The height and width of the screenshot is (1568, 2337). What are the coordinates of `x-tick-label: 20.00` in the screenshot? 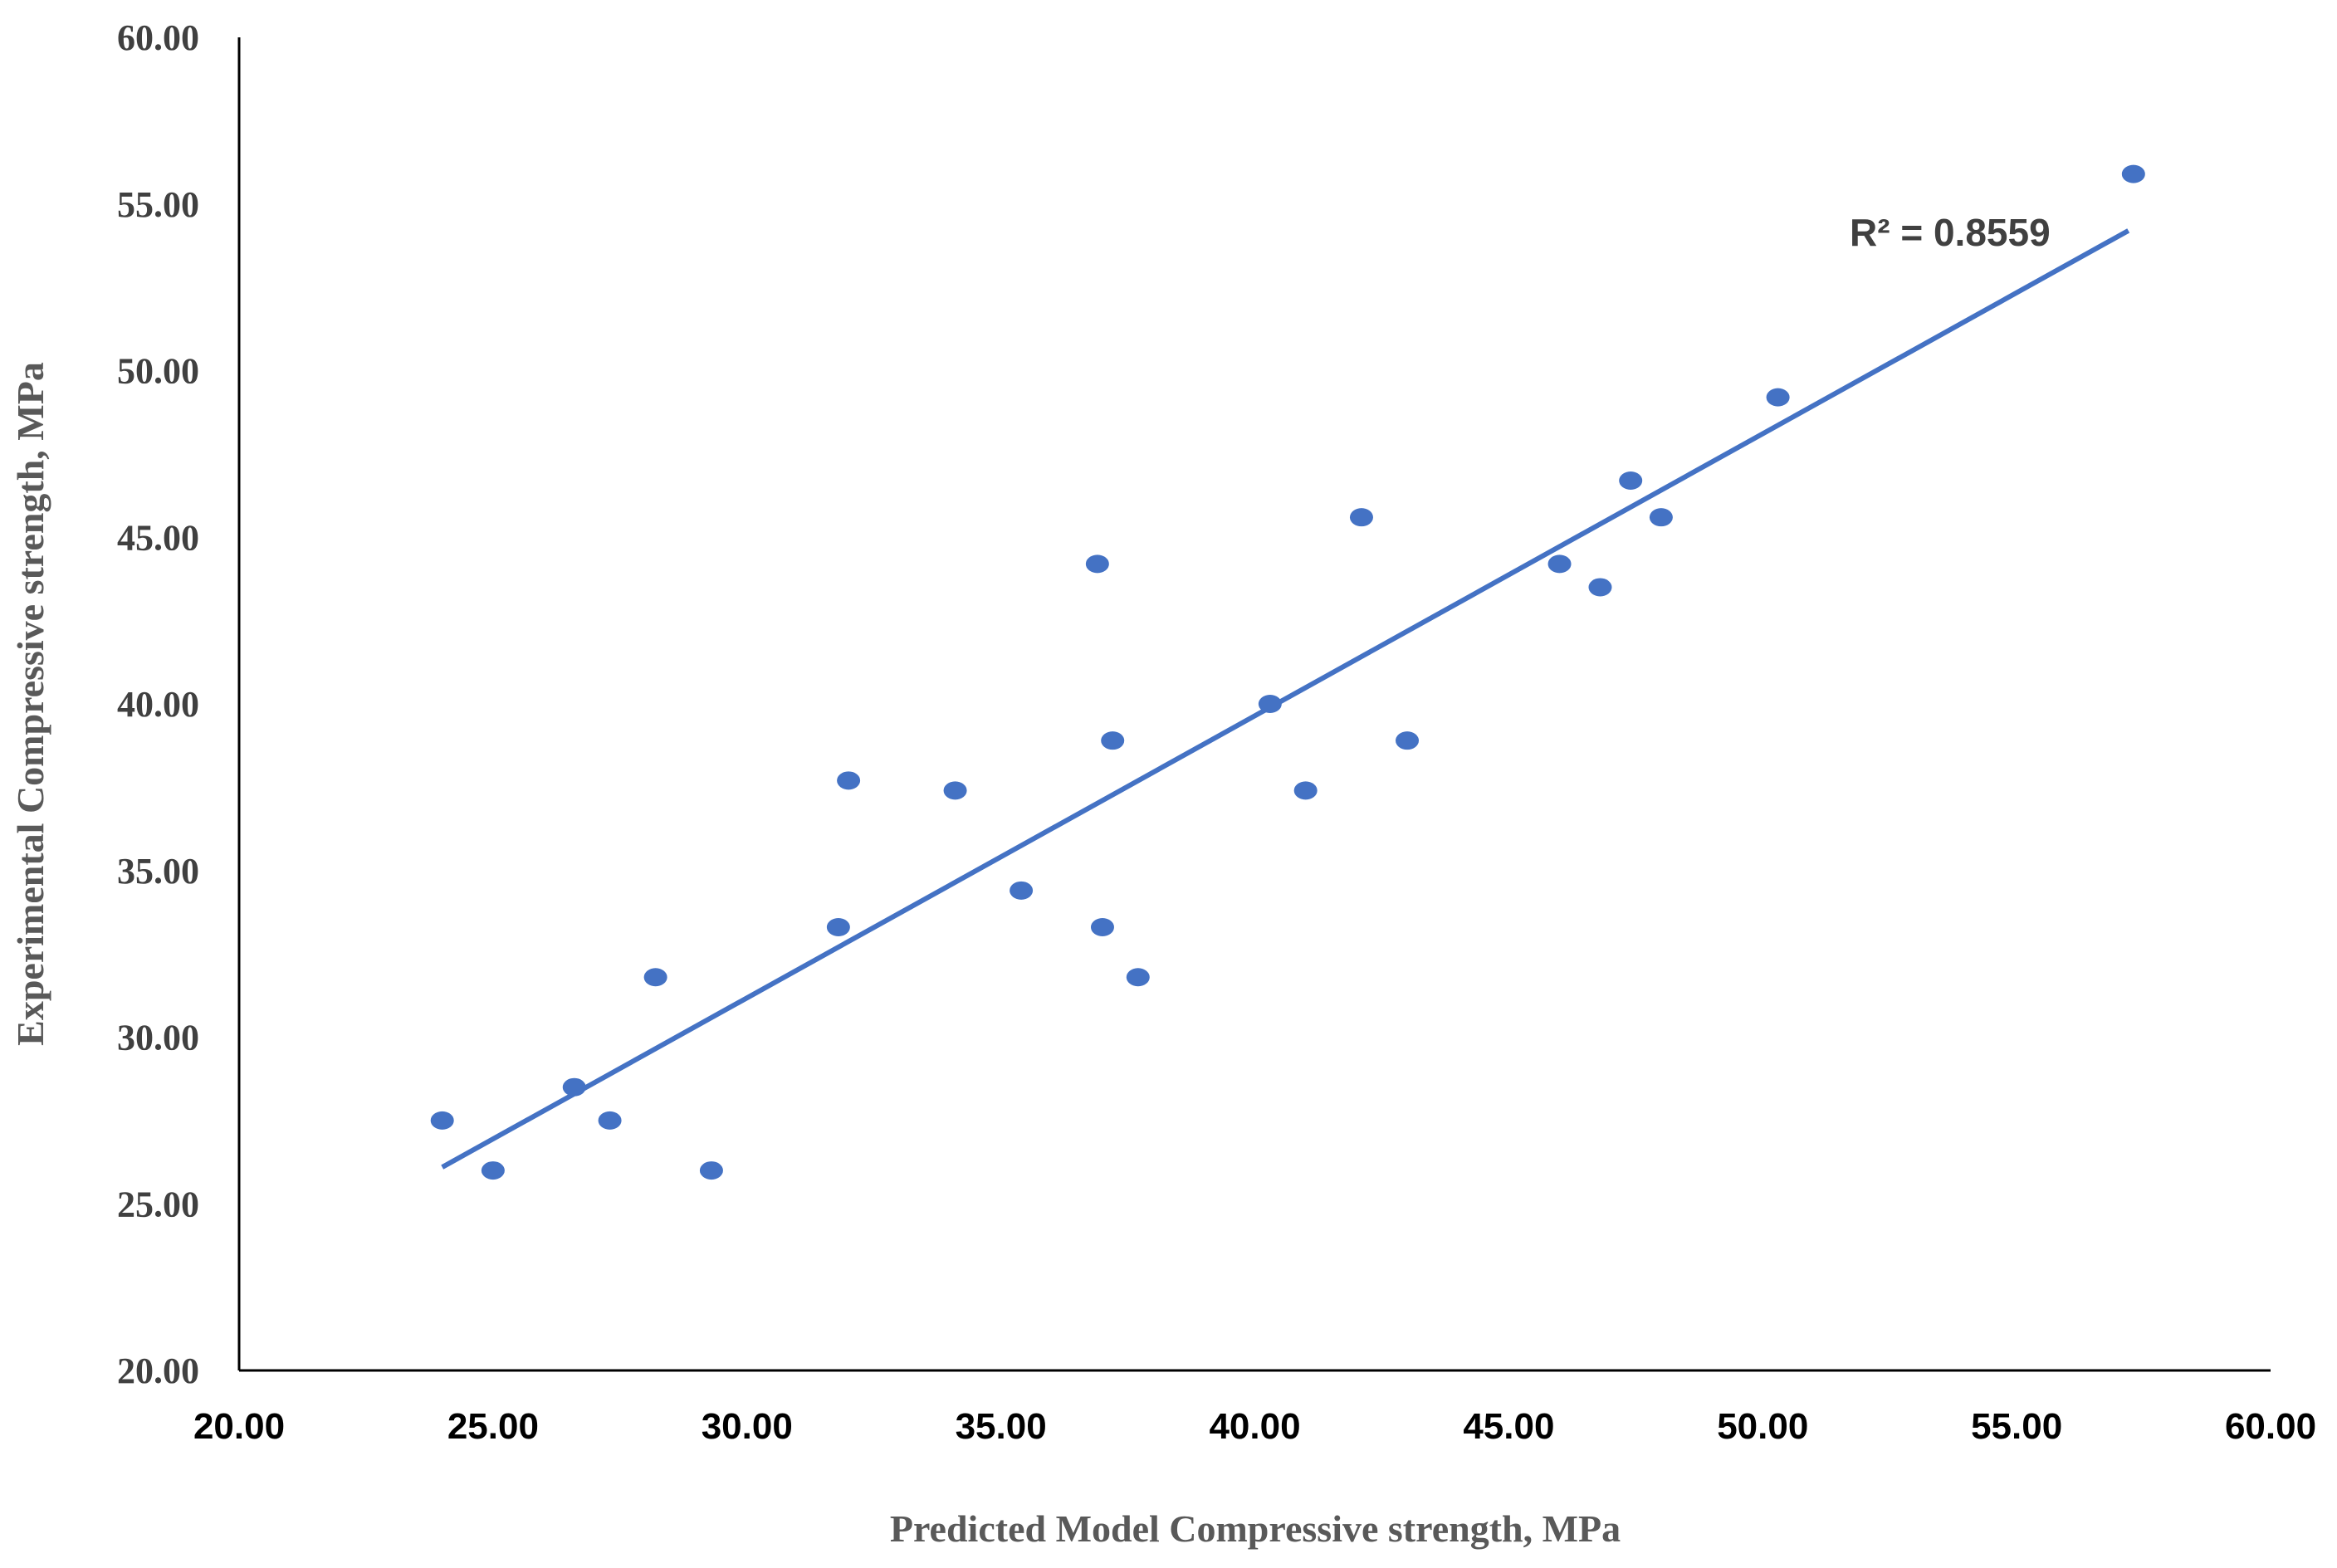 It's located at (239, 1427).